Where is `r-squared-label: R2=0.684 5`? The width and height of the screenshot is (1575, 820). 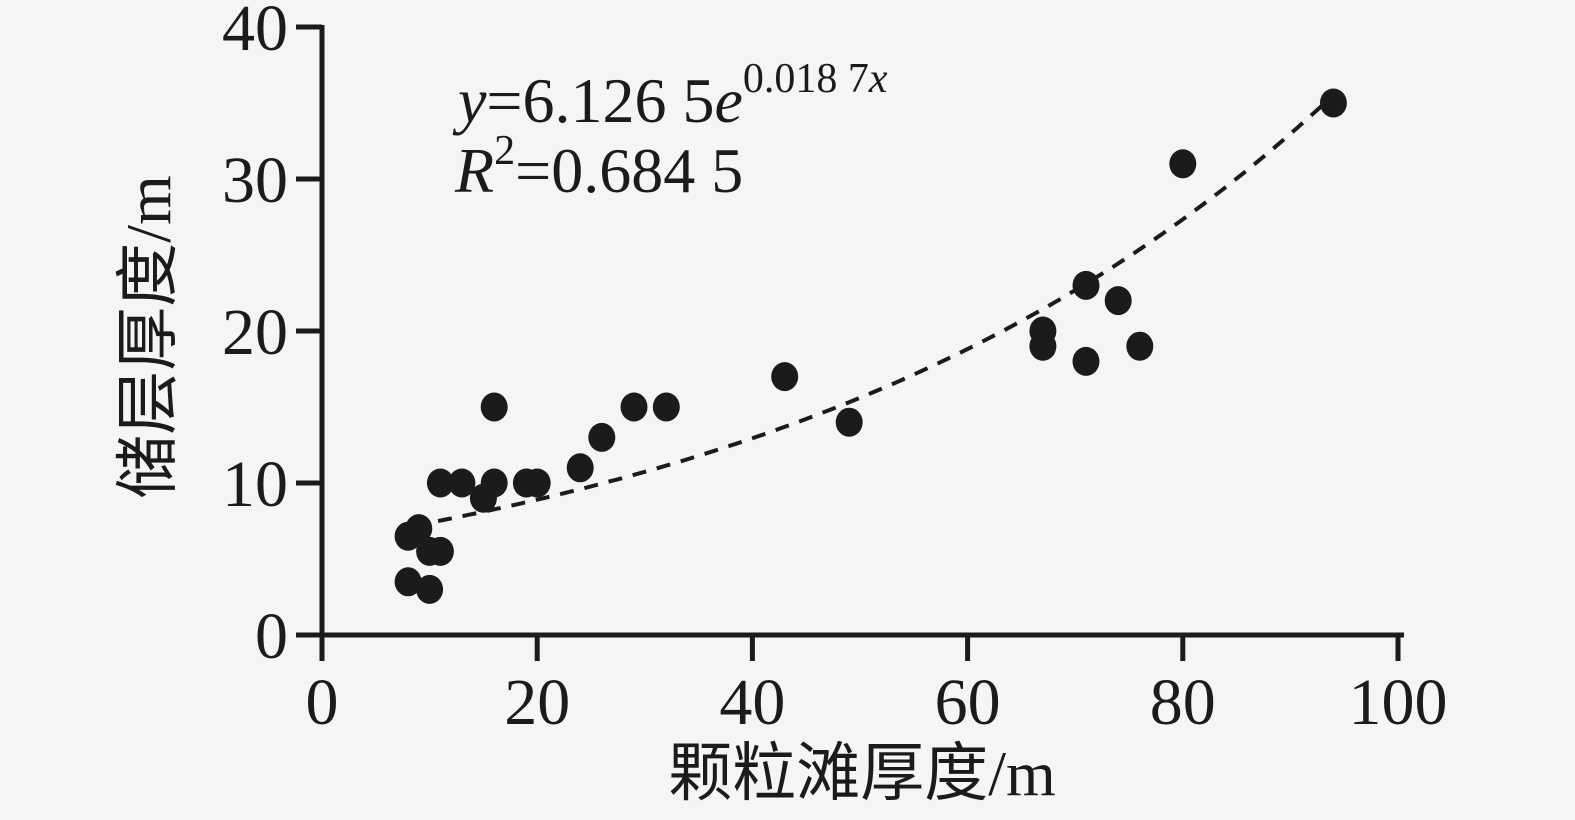
r-squared-label: R2=0.684 5 is located at coordinates (598, 167).